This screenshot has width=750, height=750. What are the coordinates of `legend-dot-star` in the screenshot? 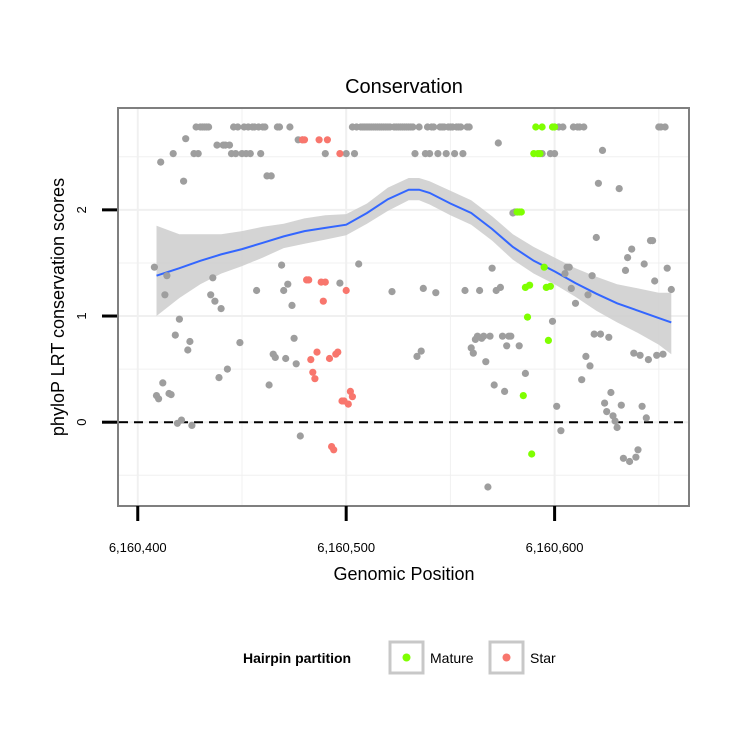 It's located at (506, 657).